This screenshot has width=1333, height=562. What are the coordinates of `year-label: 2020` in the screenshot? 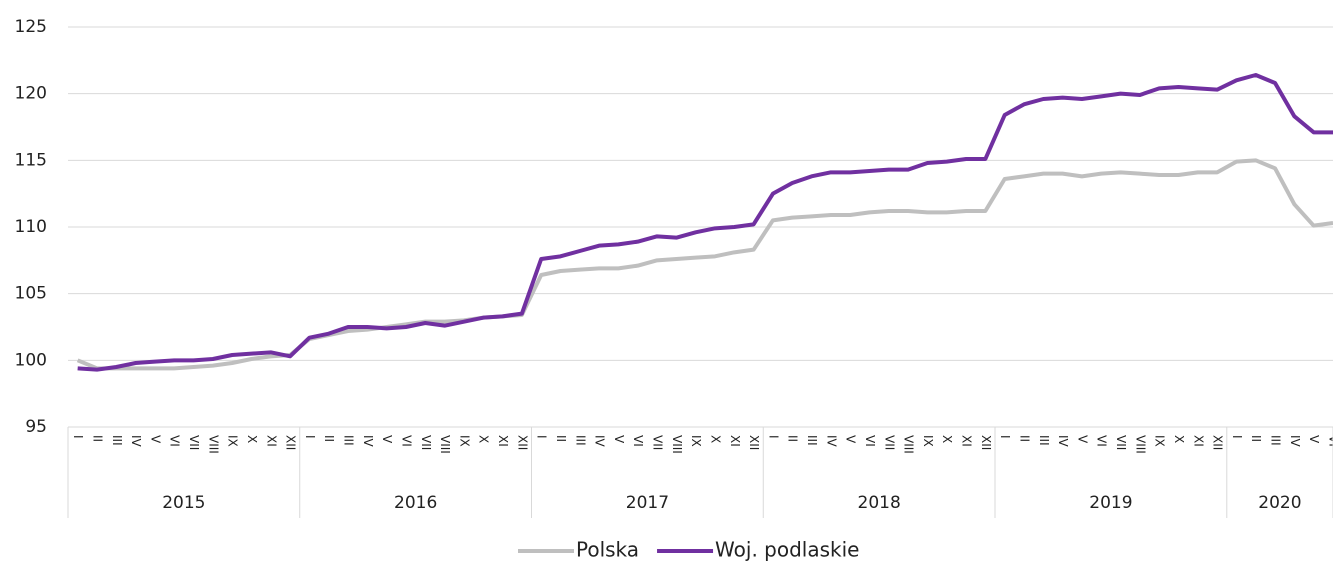 It's located at (1279, 503).